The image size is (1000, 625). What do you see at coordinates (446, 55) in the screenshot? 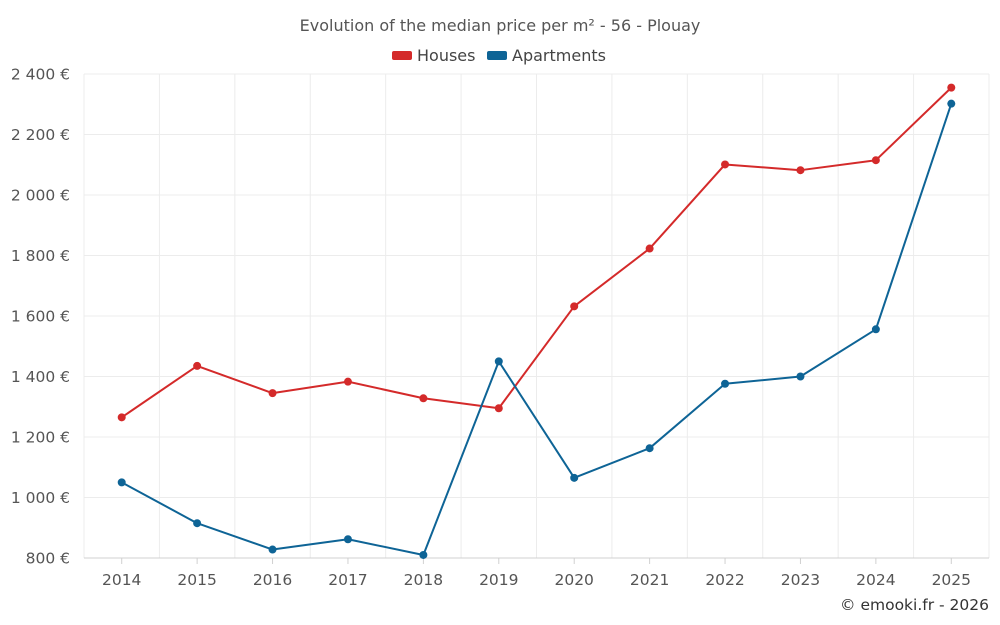
I see `legend-label: Houses` at bounding box center [446, 55].